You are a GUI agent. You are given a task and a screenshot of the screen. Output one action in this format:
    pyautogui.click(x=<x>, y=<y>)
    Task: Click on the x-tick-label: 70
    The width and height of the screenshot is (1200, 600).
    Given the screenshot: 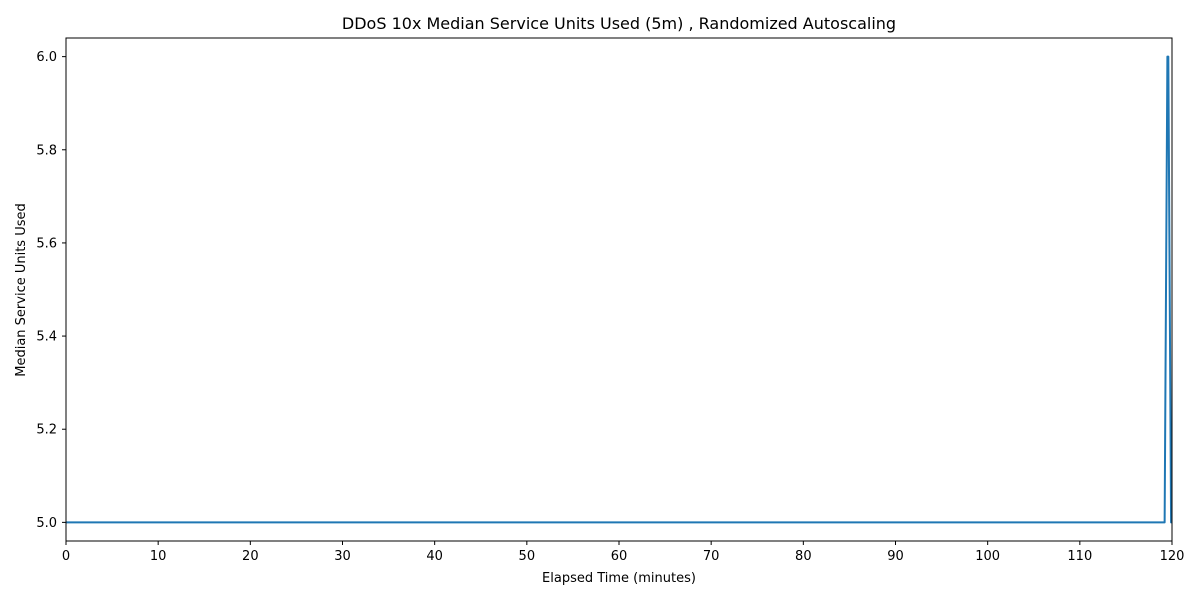 What is the action you would take?
    pyautogui.click(x=711, y=556)
    